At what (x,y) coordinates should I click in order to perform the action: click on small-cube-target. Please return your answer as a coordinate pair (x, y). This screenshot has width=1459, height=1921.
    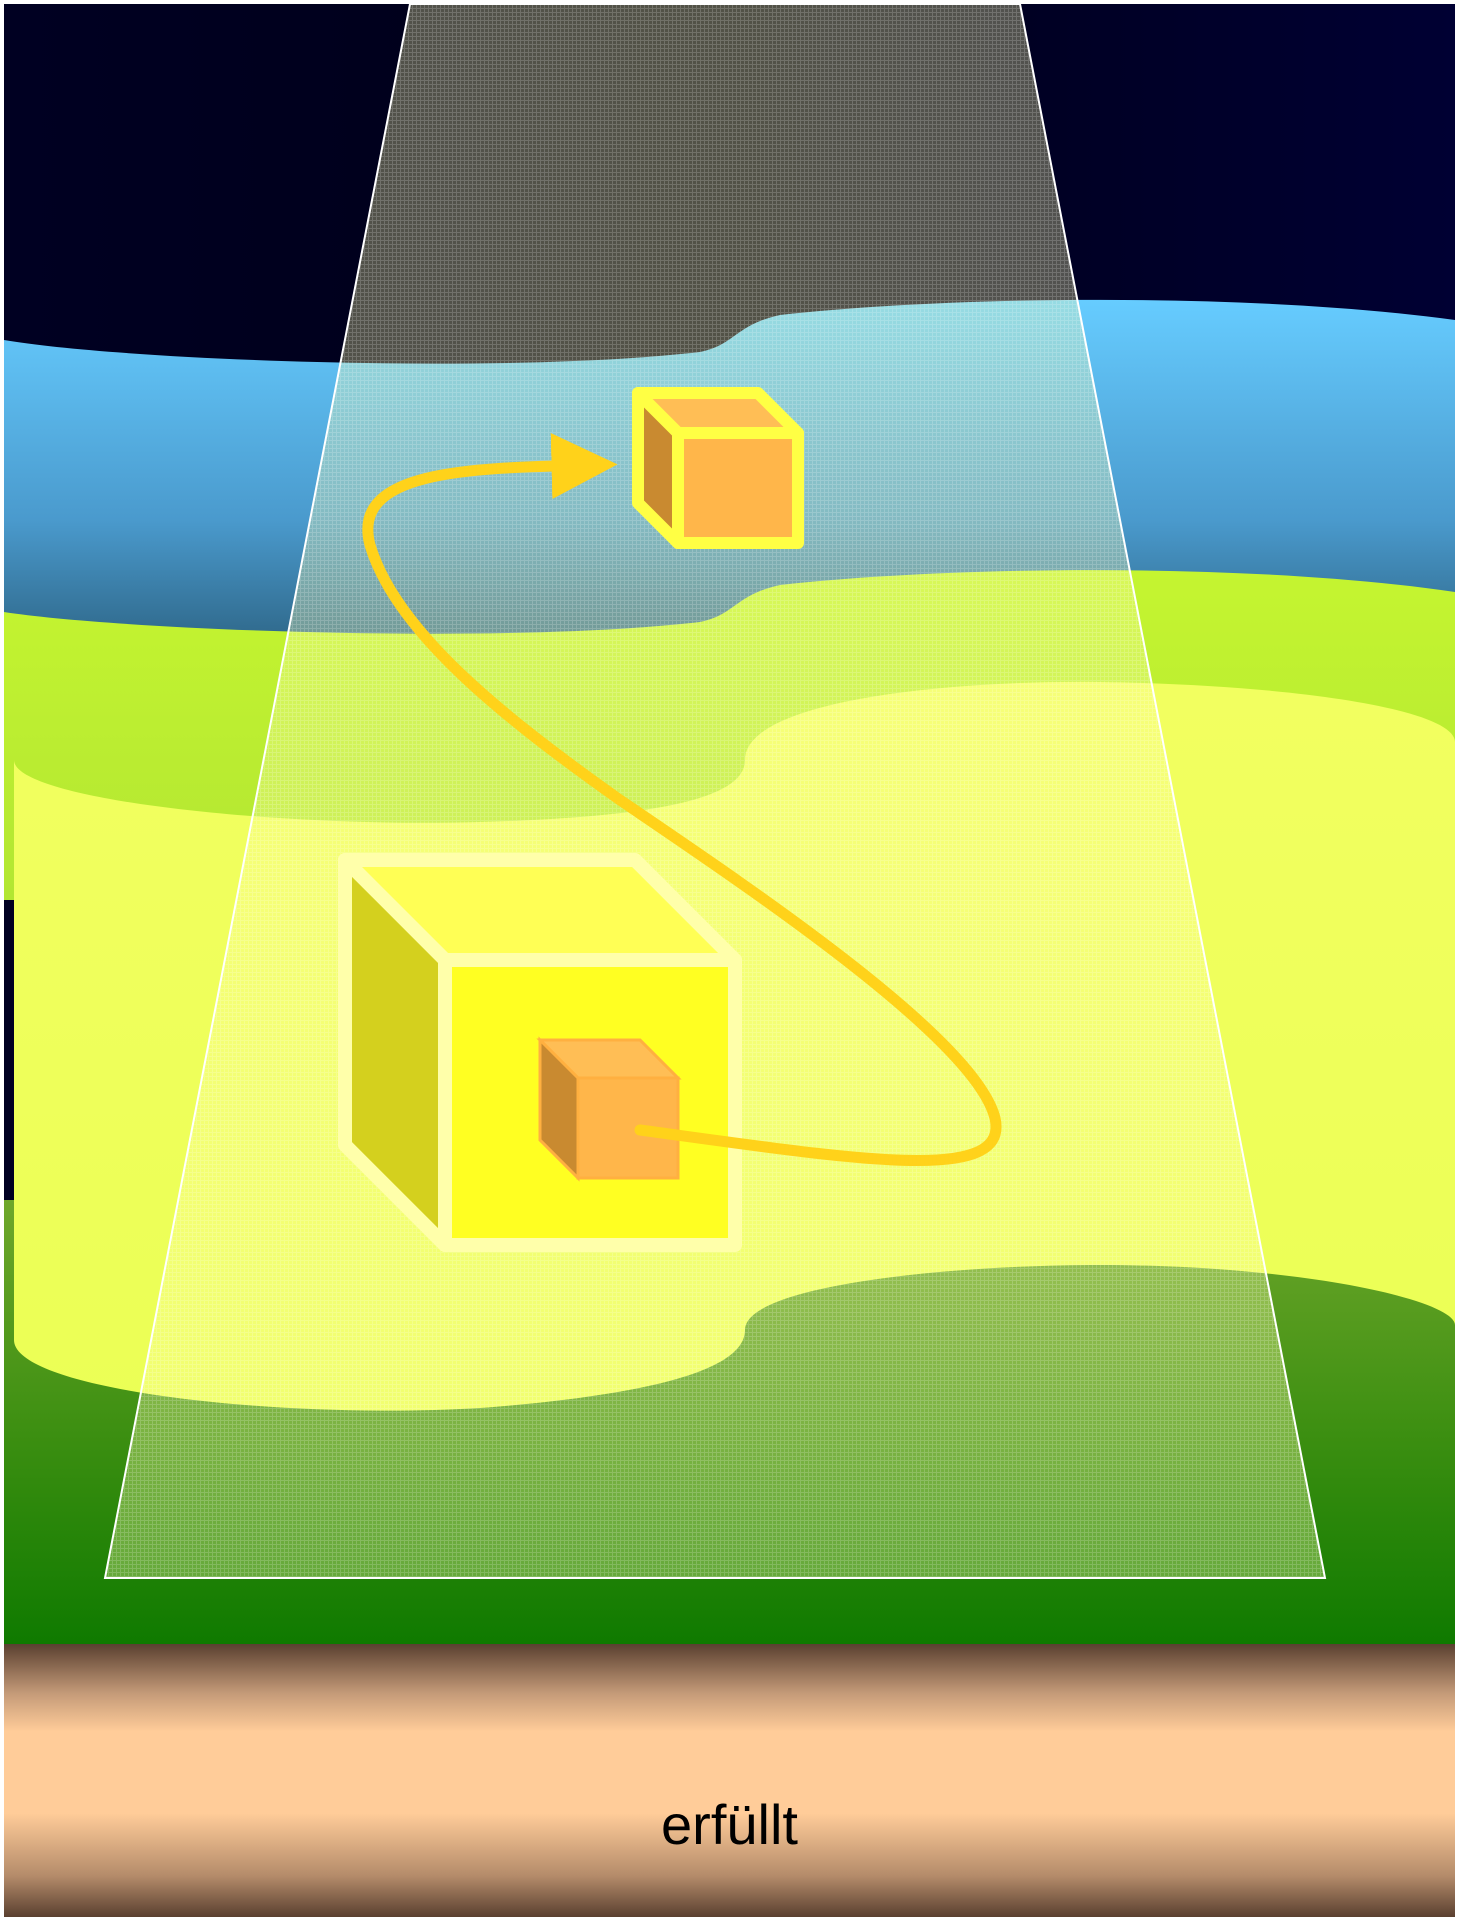
    Looking at the image, I should click on (718, 468).